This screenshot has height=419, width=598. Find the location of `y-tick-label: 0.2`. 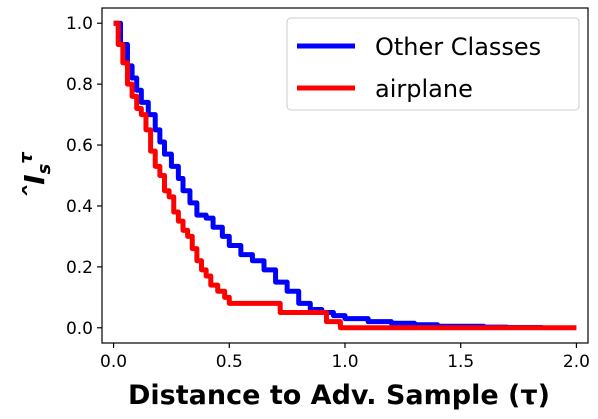

y-tick-label: 0.2 is located at coordinates (79, 268).